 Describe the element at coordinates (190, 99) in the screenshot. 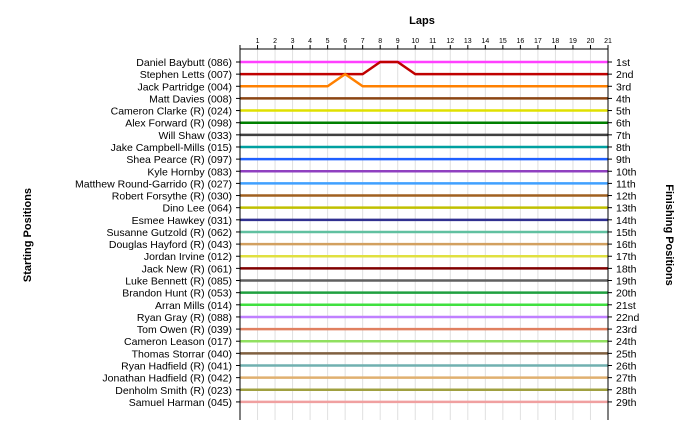

I see `starting-position-label: Matt Davies (008)` at that location.